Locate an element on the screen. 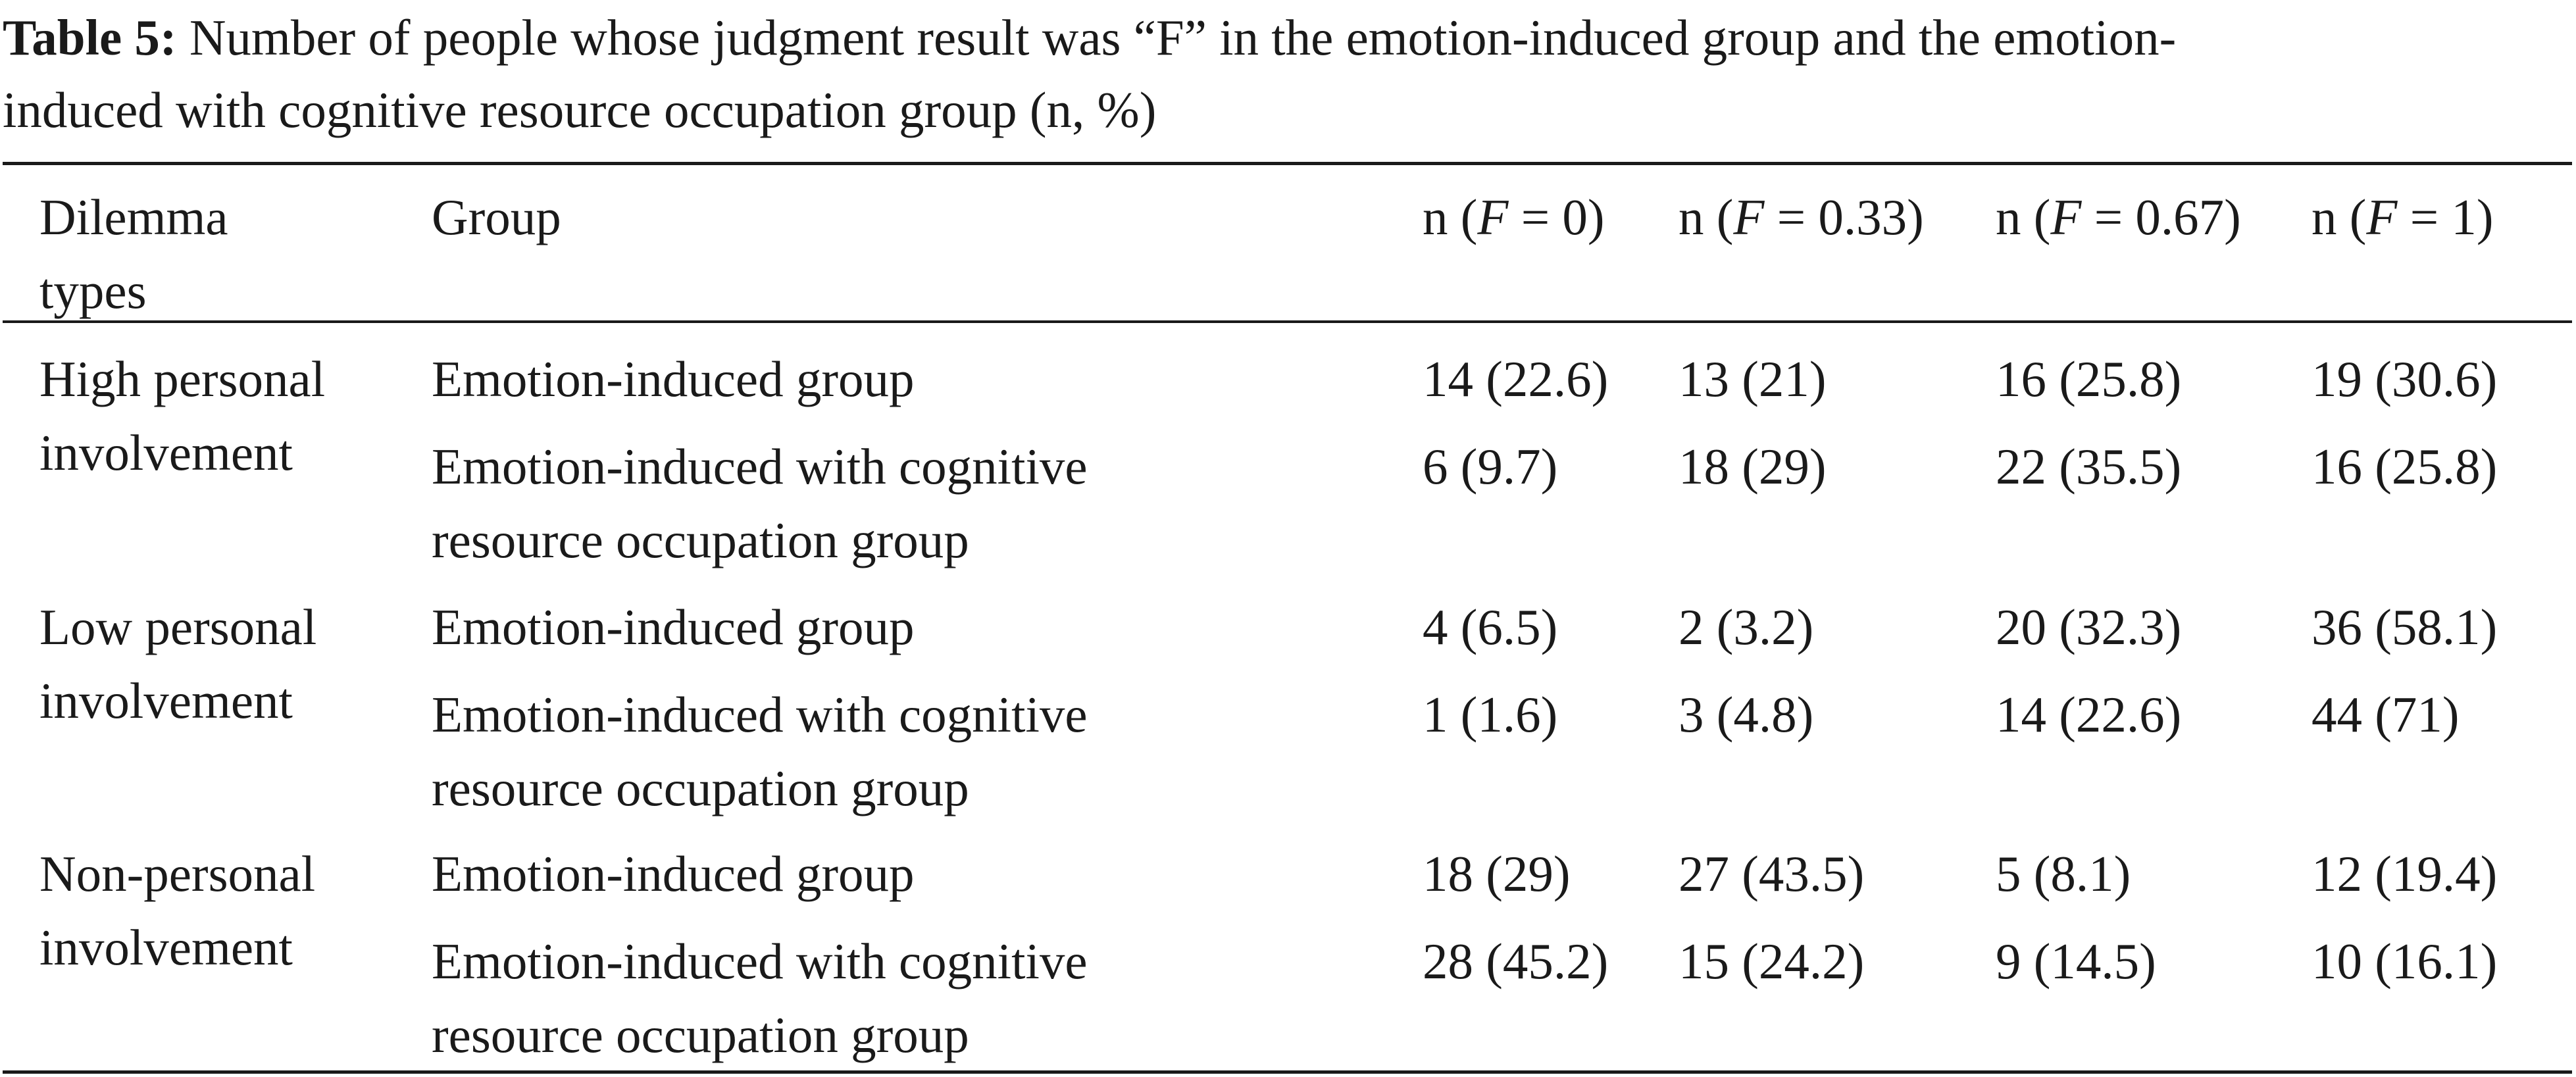 This screenshot has width=2576, height=1077. header-f0-var: F is located at coordinates (1493, 217).